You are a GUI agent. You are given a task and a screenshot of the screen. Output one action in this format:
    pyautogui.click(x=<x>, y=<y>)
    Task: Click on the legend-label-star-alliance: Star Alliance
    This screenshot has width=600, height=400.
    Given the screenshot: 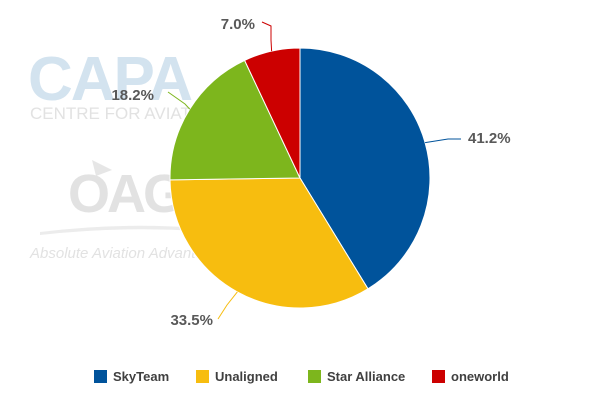 What is the action you would take?
    pyautogui.click(x=366, y=376)
    